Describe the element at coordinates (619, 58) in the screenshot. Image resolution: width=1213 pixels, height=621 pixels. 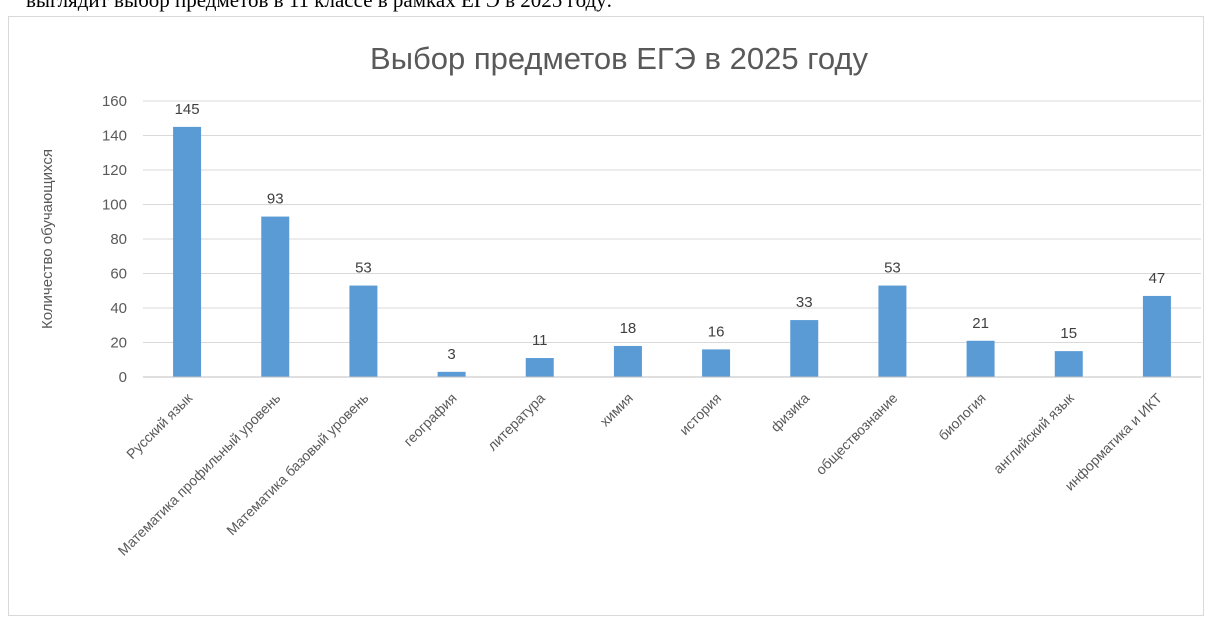
I see `chart-title: Выбор предметов ЕГЭ в 2025 году` at that location.